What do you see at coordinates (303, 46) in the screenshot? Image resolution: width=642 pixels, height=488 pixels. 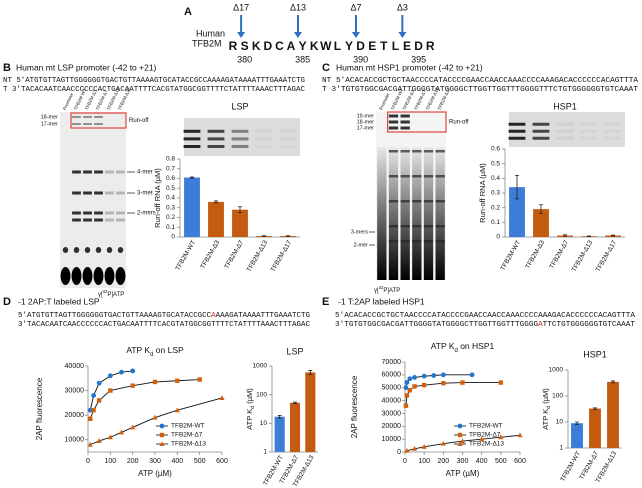 I see `residue: Y` at bounding box center [303, 46].